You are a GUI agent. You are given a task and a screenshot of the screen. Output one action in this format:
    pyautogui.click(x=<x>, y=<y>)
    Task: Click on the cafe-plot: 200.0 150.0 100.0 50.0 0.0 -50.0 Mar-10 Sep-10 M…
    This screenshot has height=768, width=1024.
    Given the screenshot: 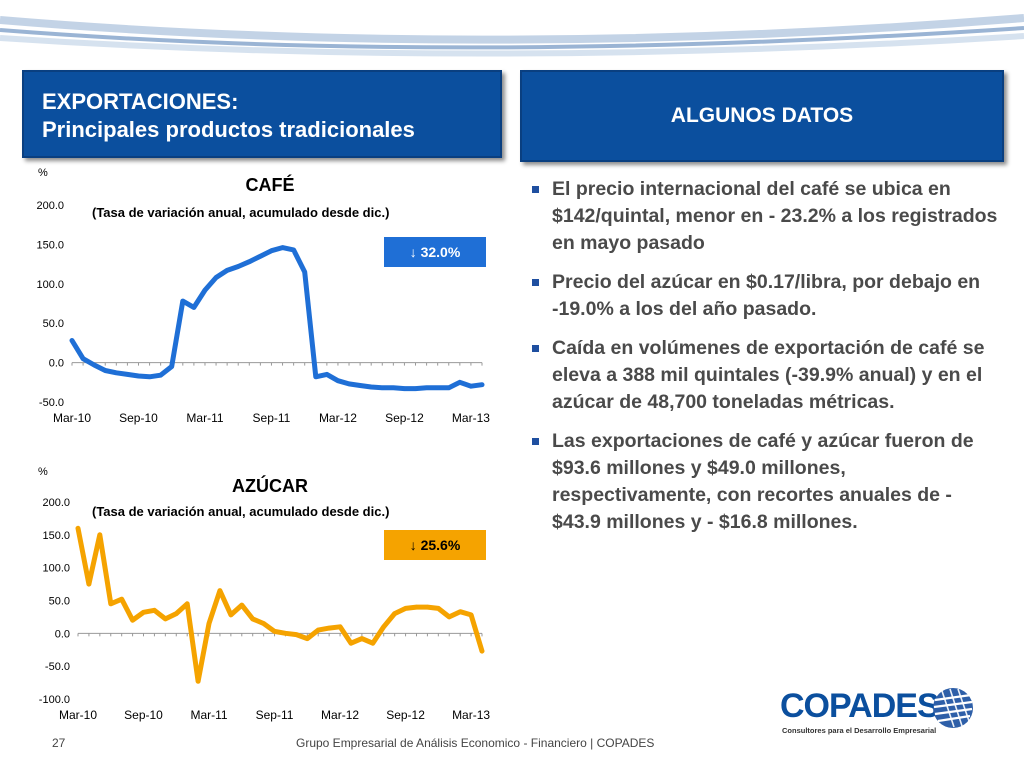 What is the action you would take?
    pyautogui.click(x=263, y=312)
    